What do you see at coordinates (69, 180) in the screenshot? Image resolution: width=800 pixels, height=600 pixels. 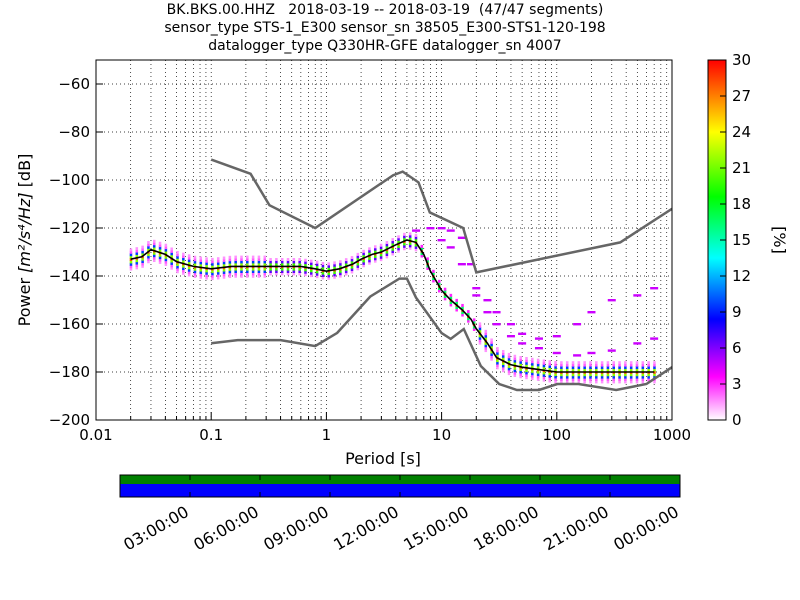 I see `y-tick-label: −100` at bounding box center [69, 180].